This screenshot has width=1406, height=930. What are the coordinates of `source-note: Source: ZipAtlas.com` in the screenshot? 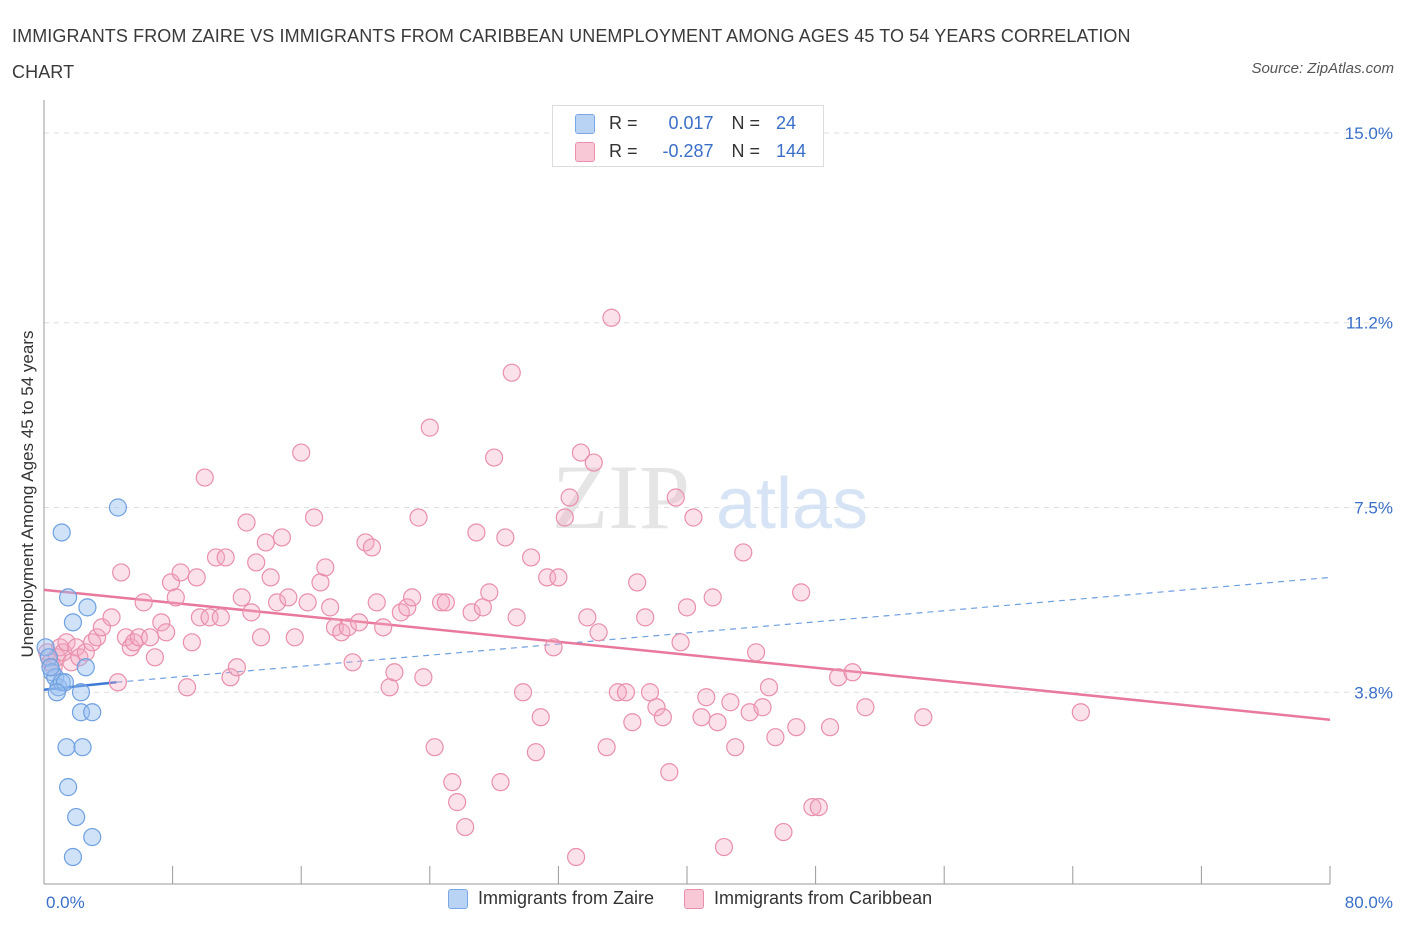 It's located at (1322, 68).